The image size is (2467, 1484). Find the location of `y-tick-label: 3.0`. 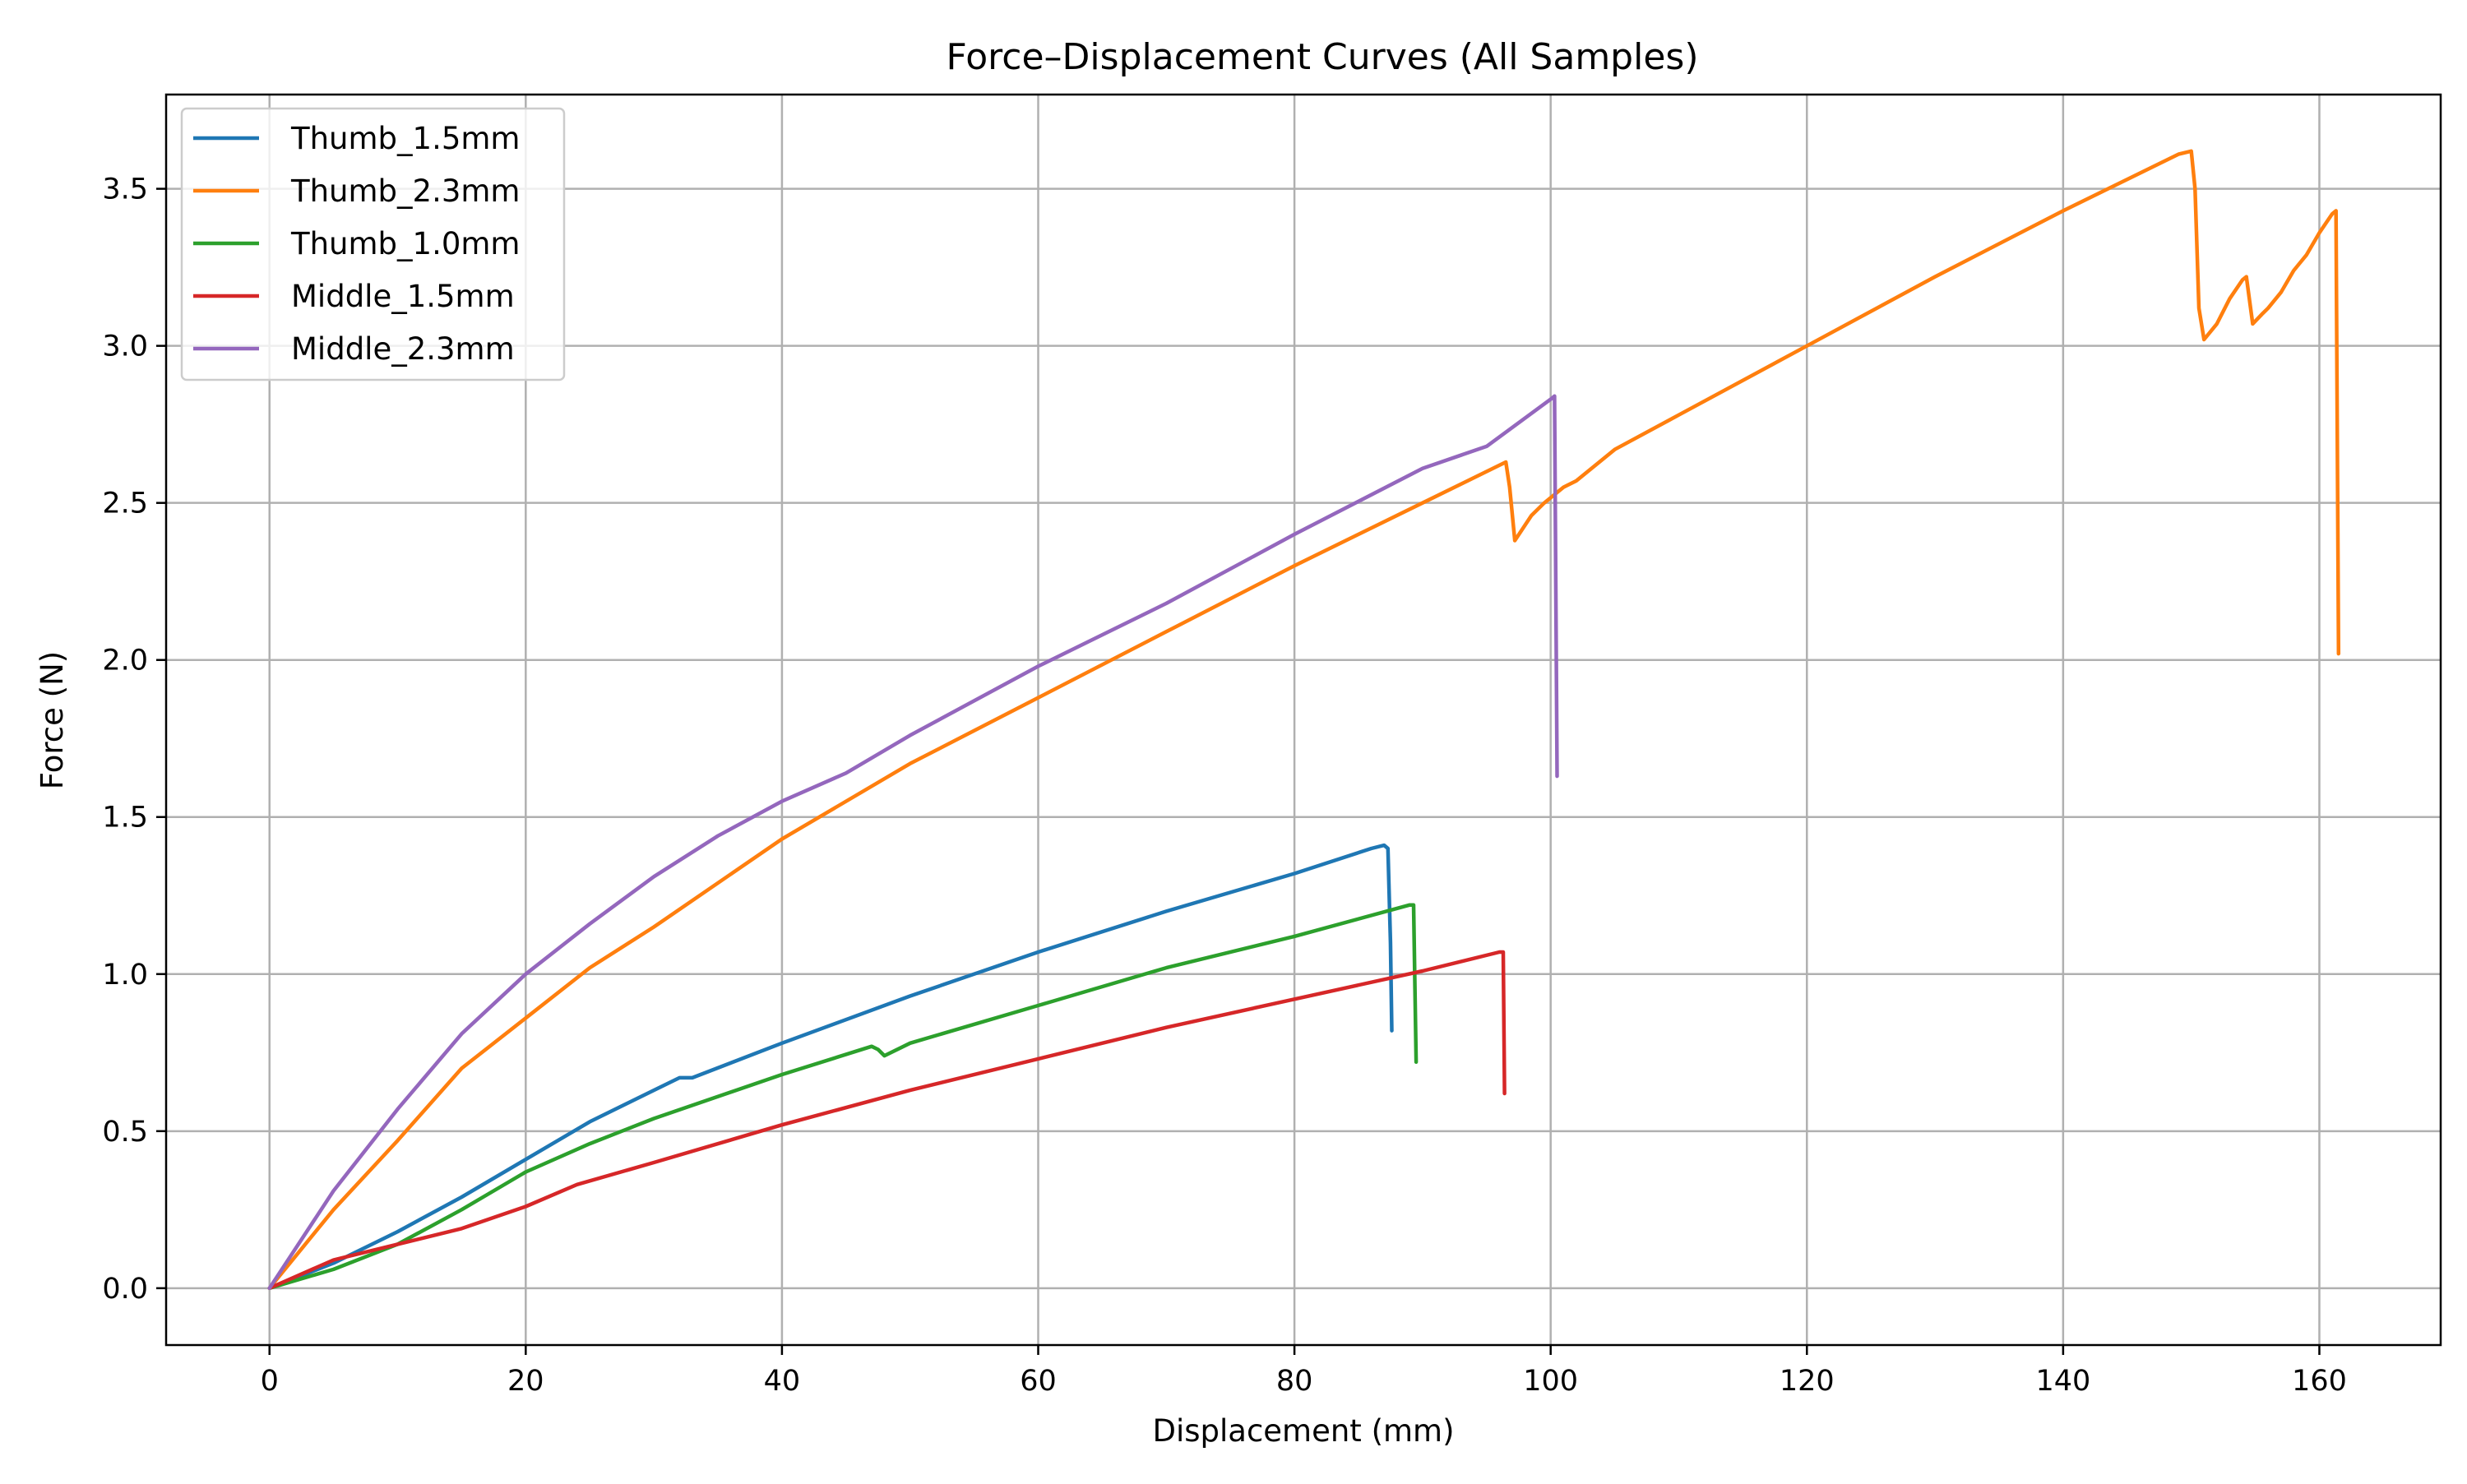

y-tick-label: 3.0 is located at coordinates (125, 347).